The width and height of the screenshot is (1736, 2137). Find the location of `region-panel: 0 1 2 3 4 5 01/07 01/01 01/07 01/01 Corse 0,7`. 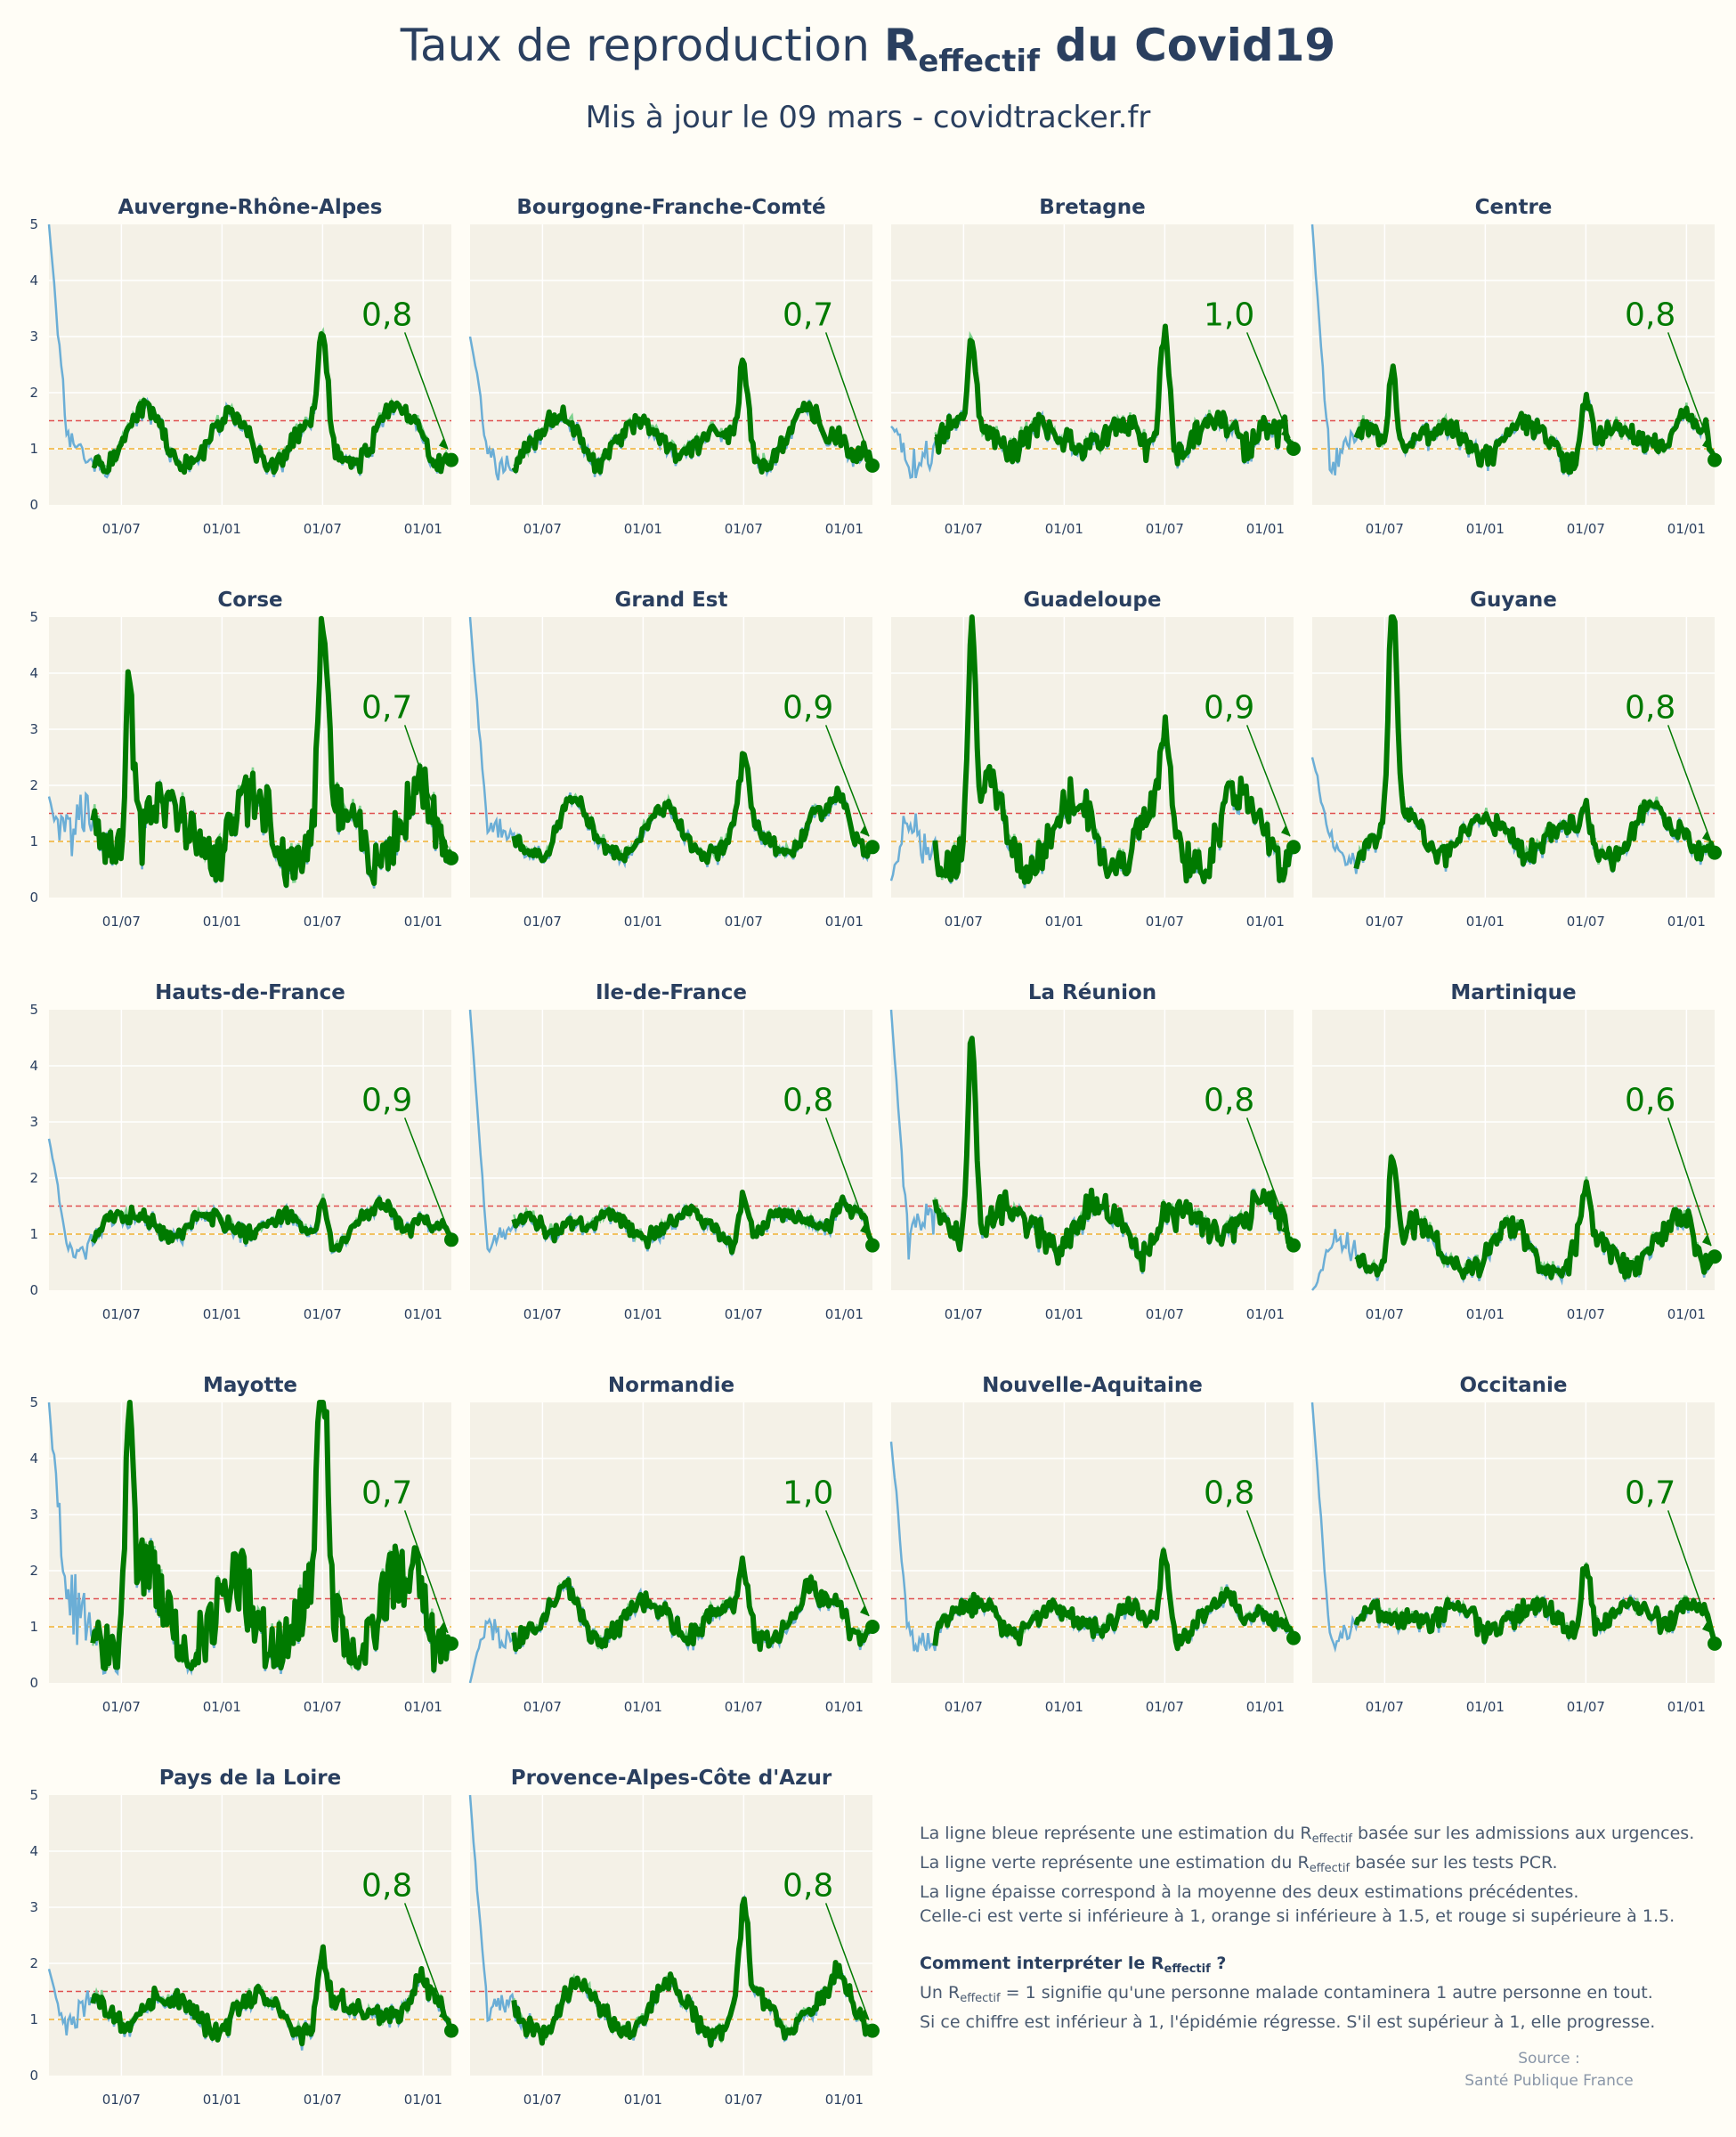

region-panel: 0 1 2 3 4 5 01/07 01/01 01/07 01/01 Corse 0,7 is located at coordinates (243, 759).